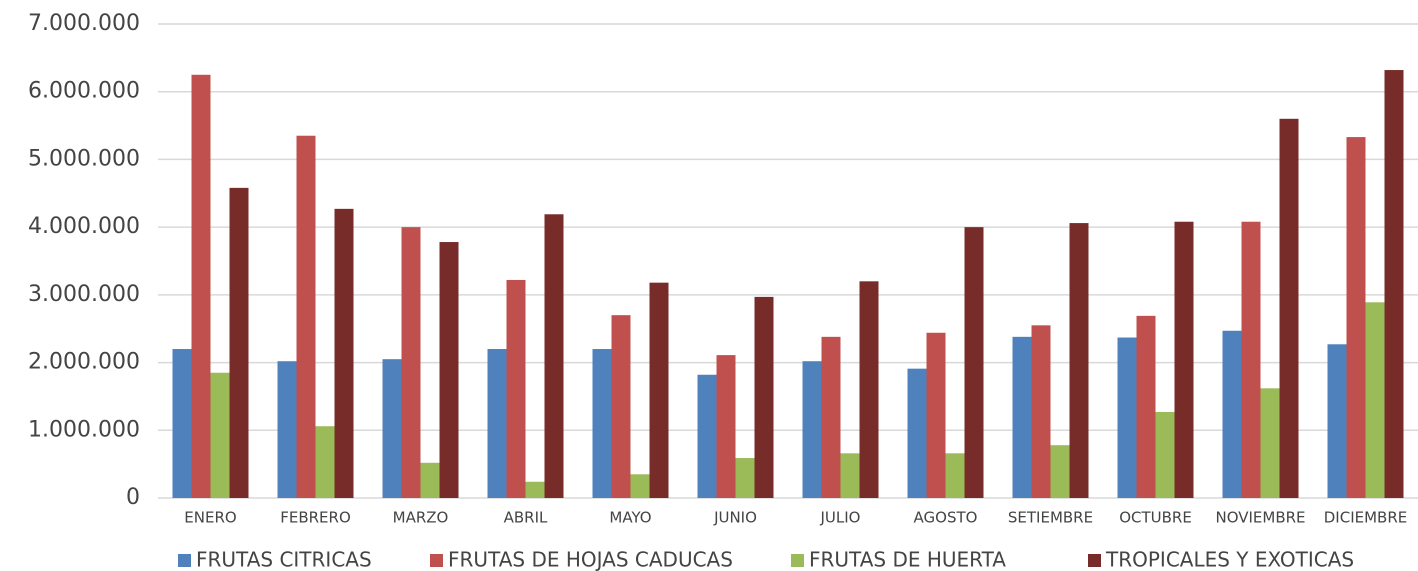 The height and width of the screenshot is (571, 1418). Describe the element at coordinates (84, 226) in the screenshot. I see `y-tick-label: 4.000.000` at that location.